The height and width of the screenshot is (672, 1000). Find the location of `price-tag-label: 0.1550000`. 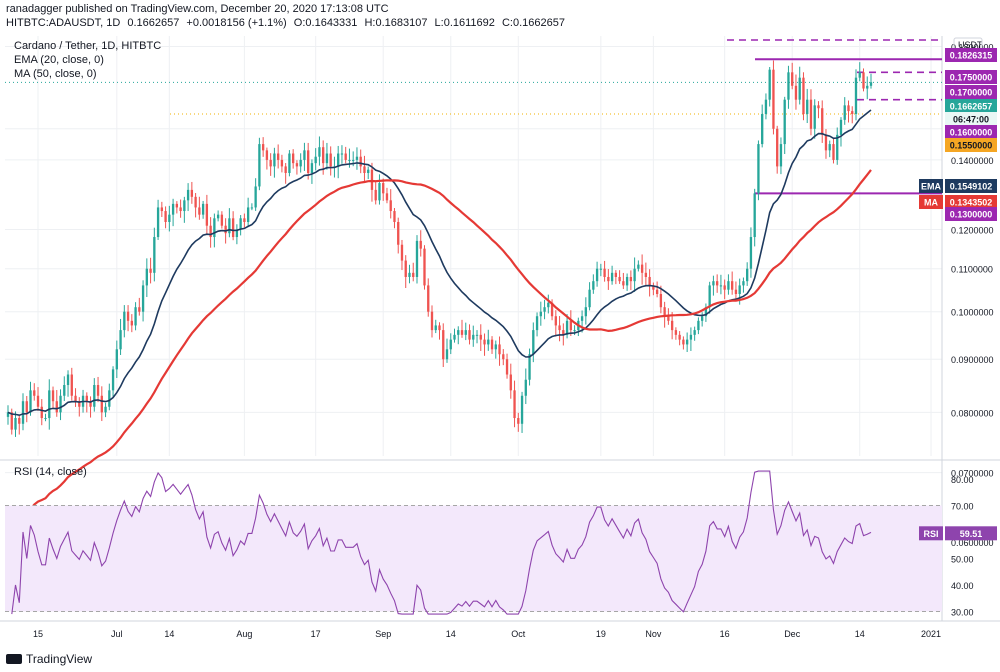

price-tag-label: 0.1550000 is located at coordinates (971, 146).